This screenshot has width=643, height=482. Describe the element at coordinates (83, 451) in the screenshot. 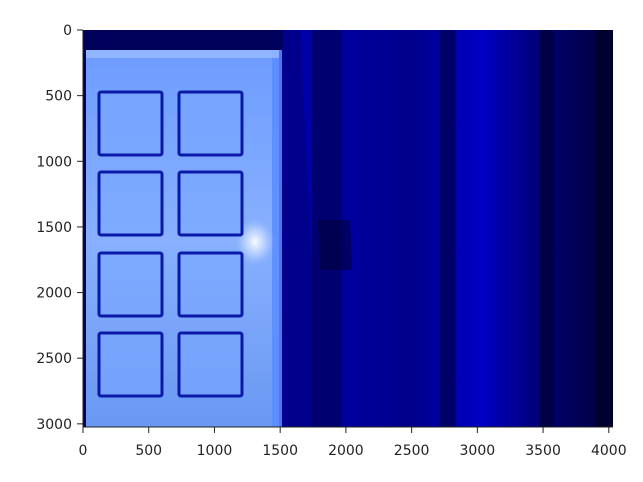

I see `x-tick-label: 0` at that location.